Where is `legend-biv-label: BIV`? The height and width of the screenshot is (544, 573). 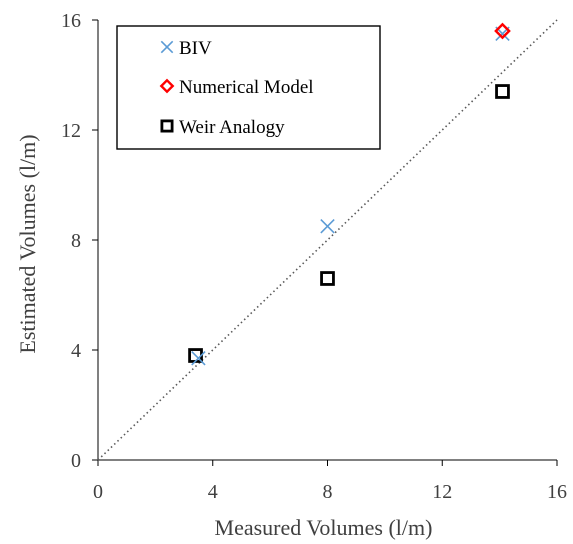 legend-biv-label: BIV is located at coordinates (195, 48).